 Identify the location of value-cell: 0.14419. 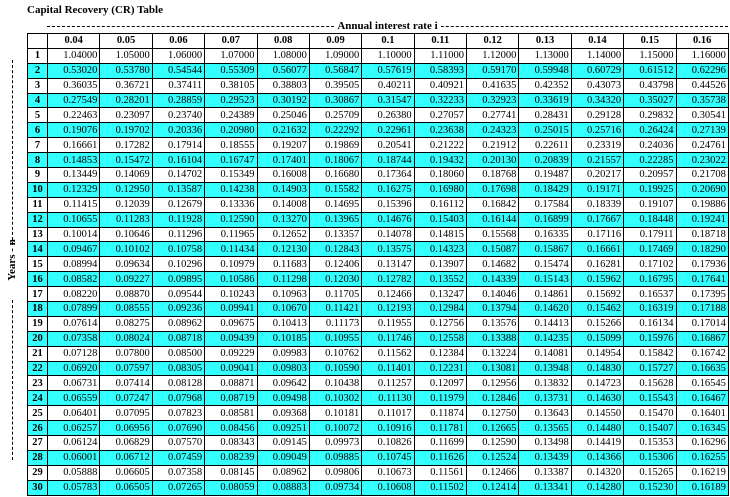
(597, 443).